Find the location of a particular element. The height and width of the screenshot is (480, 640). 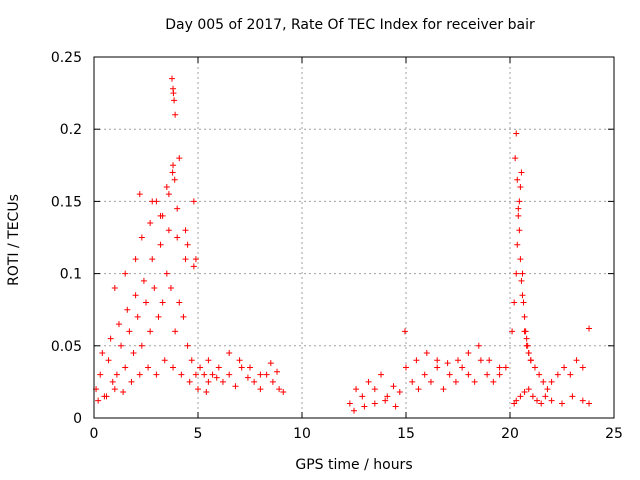

y-tick-label: 0.15 is located at coordinates (66, 202).